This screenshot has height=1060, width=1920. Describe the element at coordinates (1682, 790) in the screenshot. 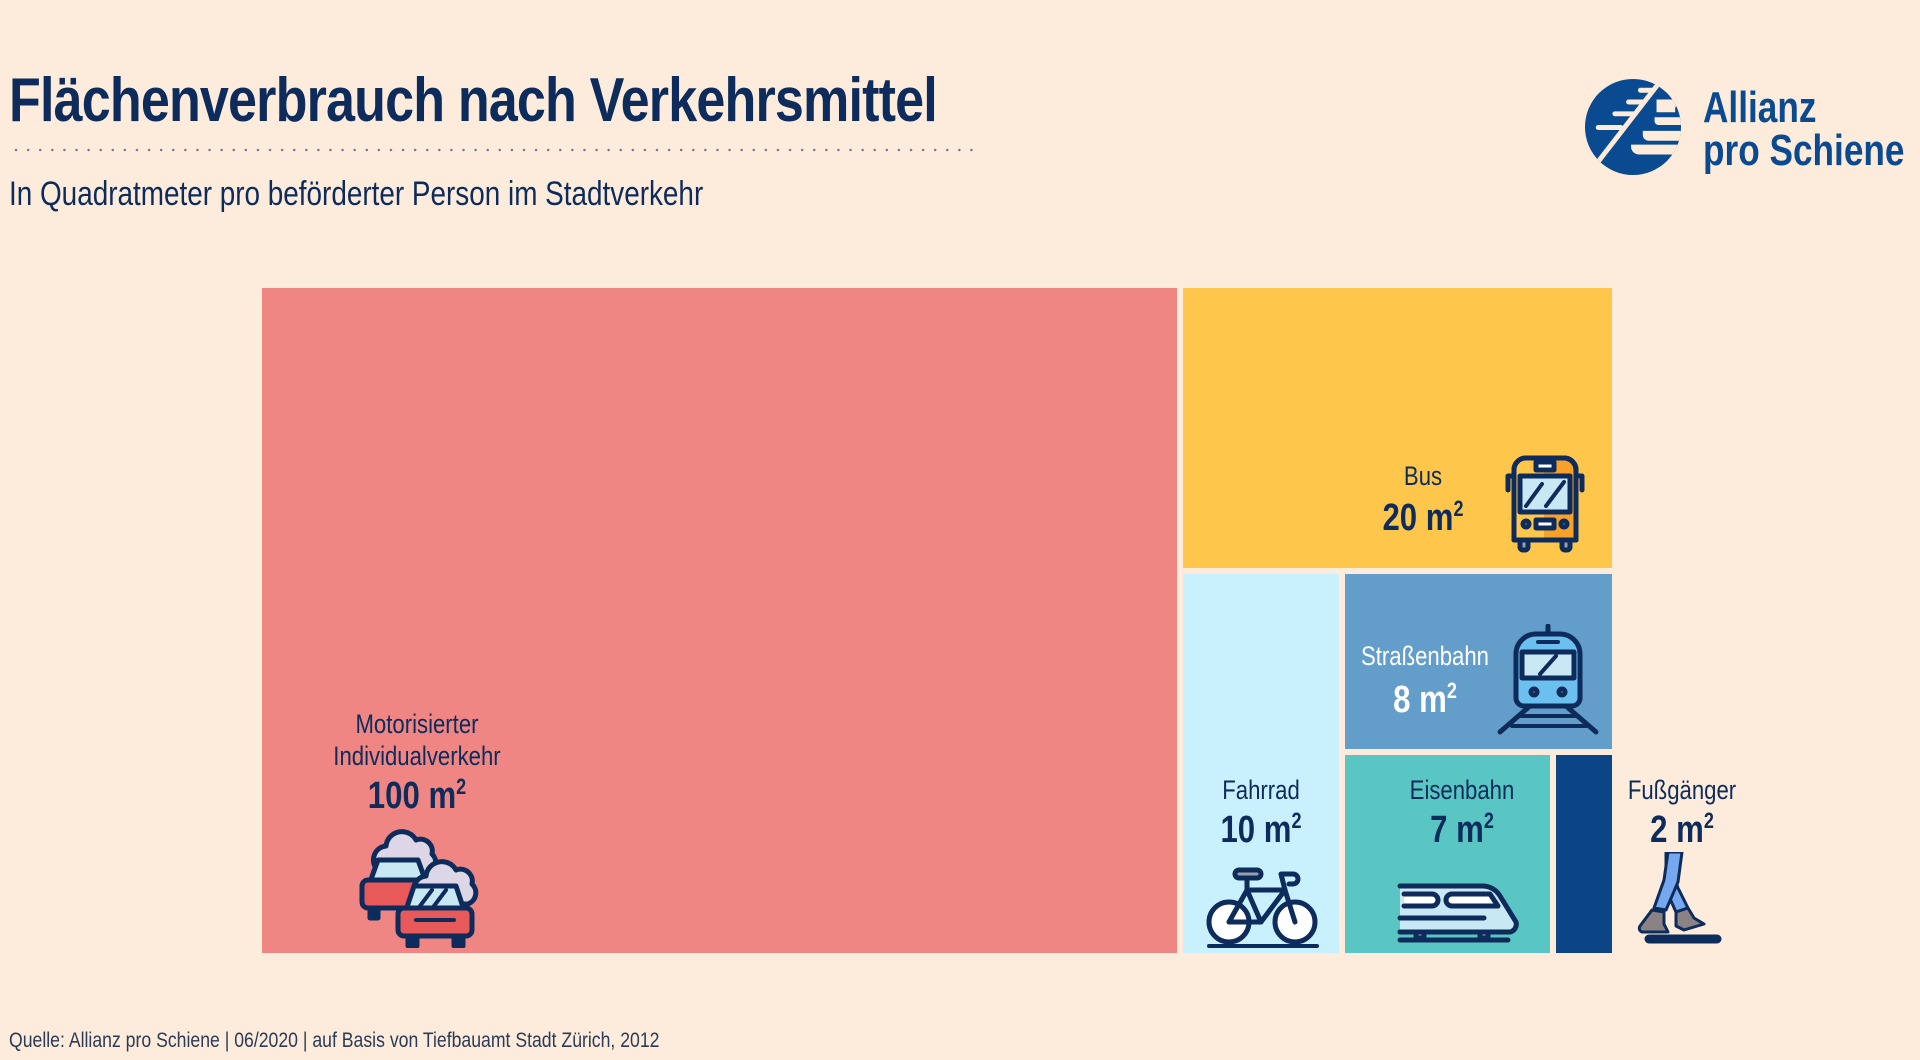

I see `label-fussgaenger: Fußgänger` at that location.